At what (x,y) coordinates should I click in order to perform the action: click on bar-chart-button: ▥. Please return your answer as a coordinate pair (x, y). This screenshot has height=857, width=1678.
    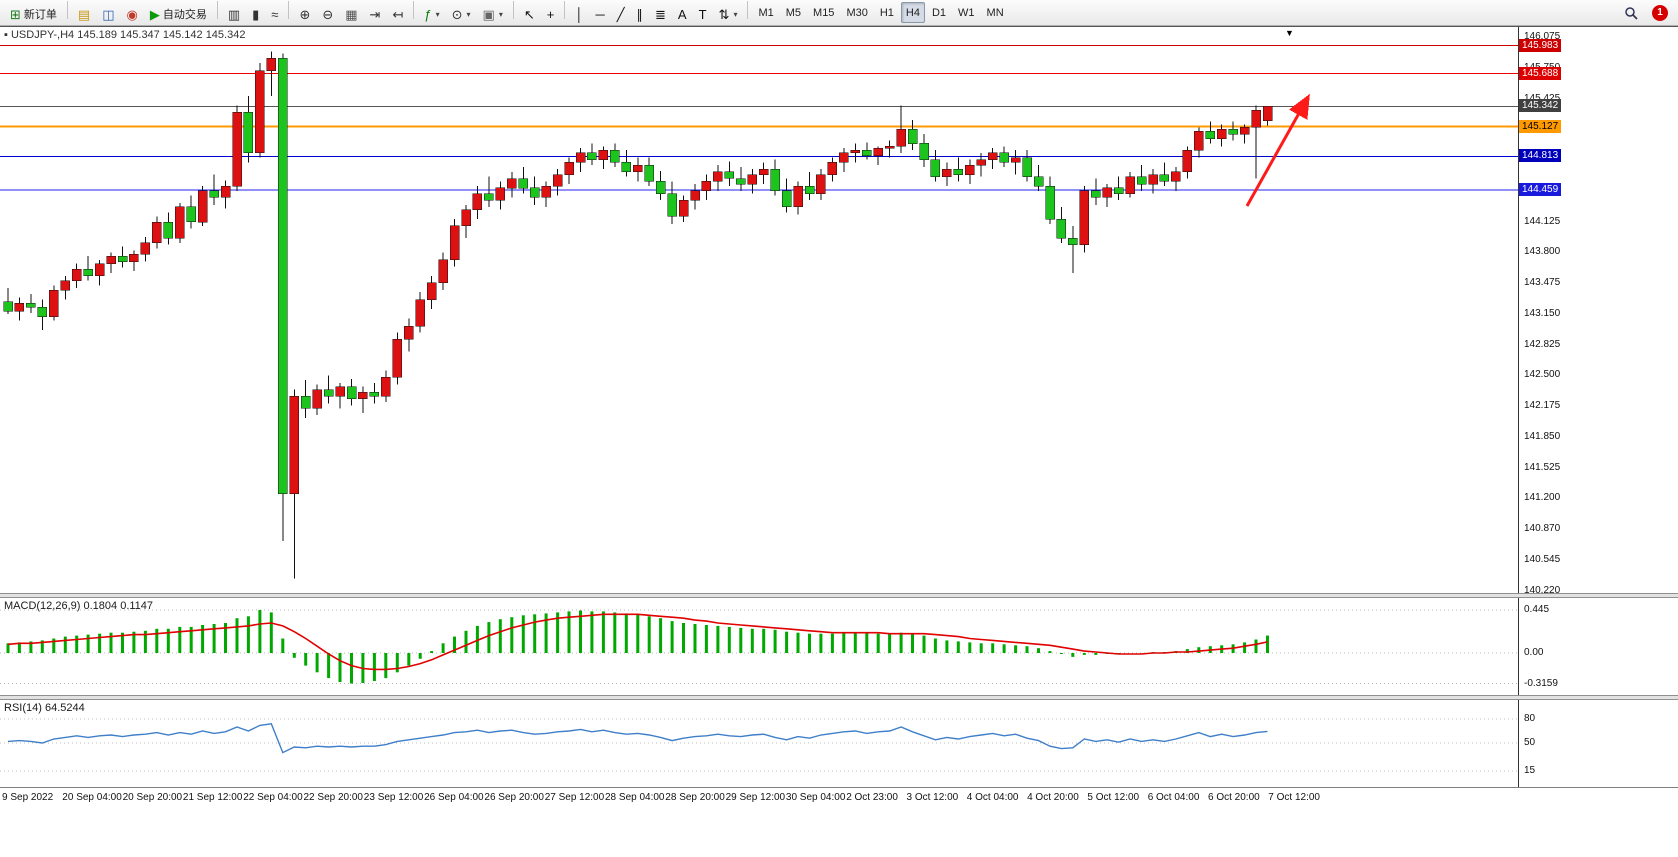
    Looking at the image, I should click on (234, 14).